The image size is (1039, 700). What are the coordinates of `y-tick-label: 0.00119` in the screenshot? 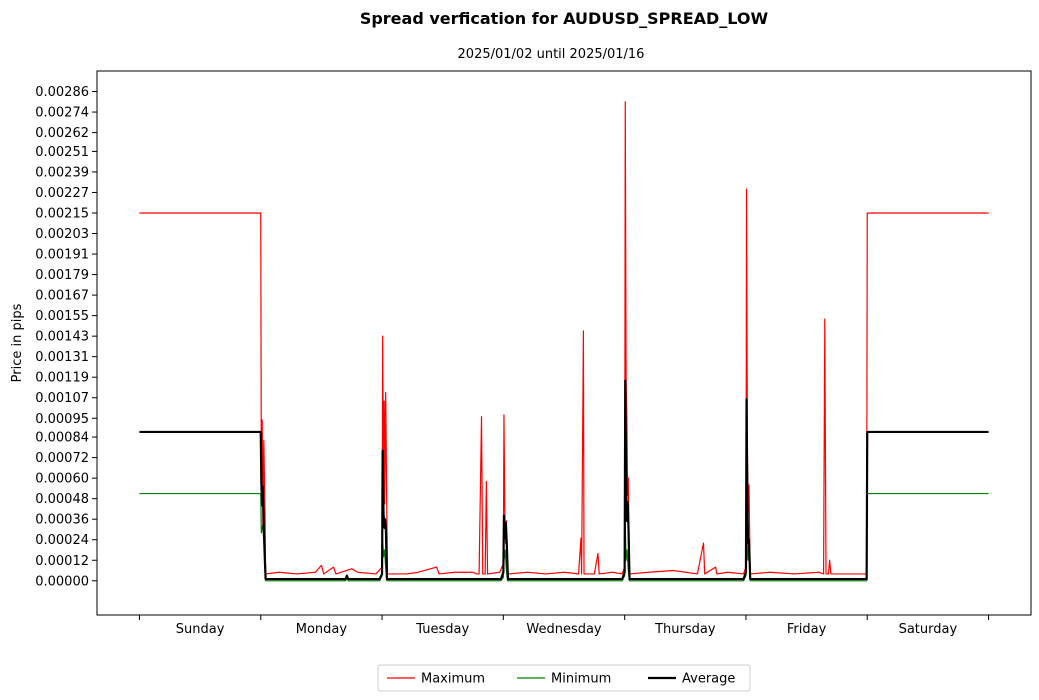 It's located at (62, 378).